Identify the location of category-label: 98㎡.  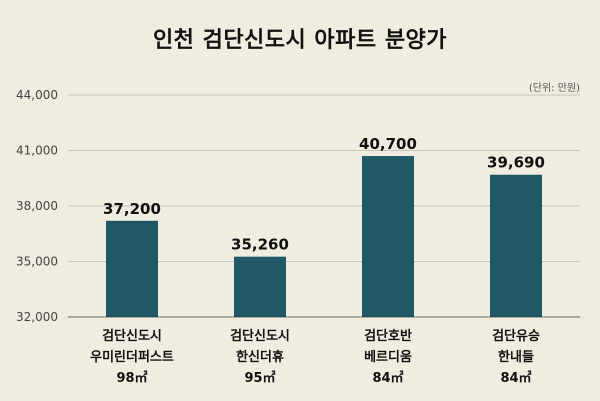
(131, 378).